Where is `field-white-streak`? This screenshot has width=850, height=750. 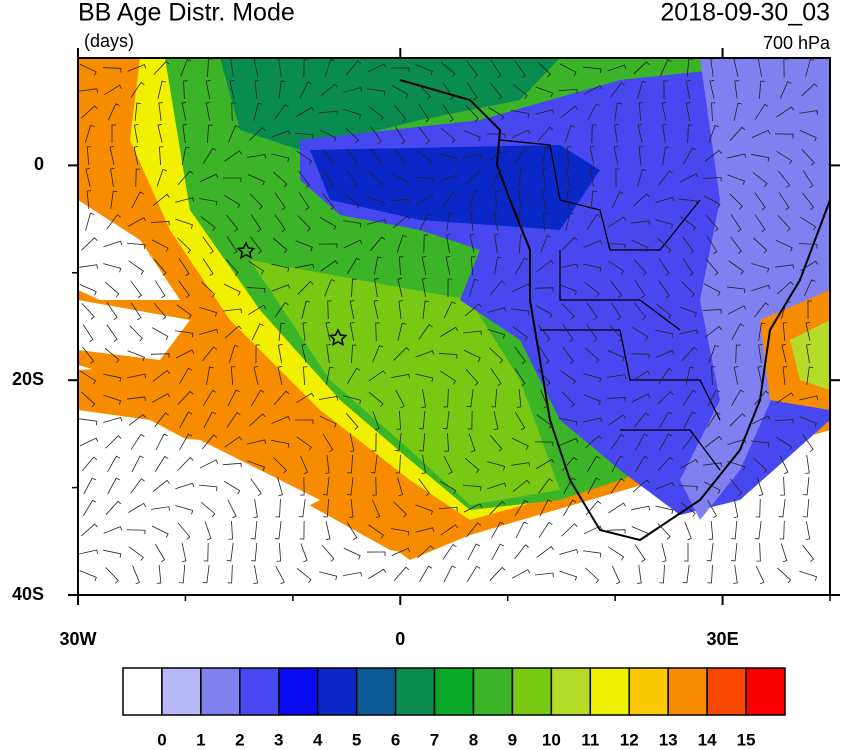
field-white-streak is located at coordinates (205, 470).